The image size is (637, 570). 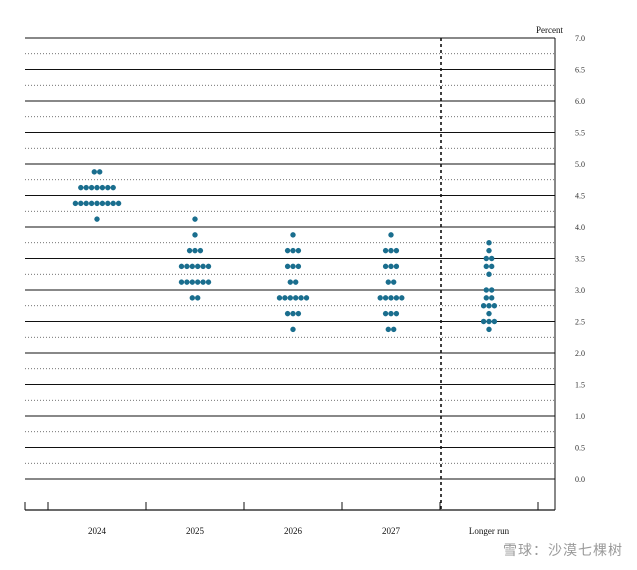 What do you see at coordinates (580, 101) in the screenshot?
I see `y-tick-label: 6.0` at bounding box center [580, 101].